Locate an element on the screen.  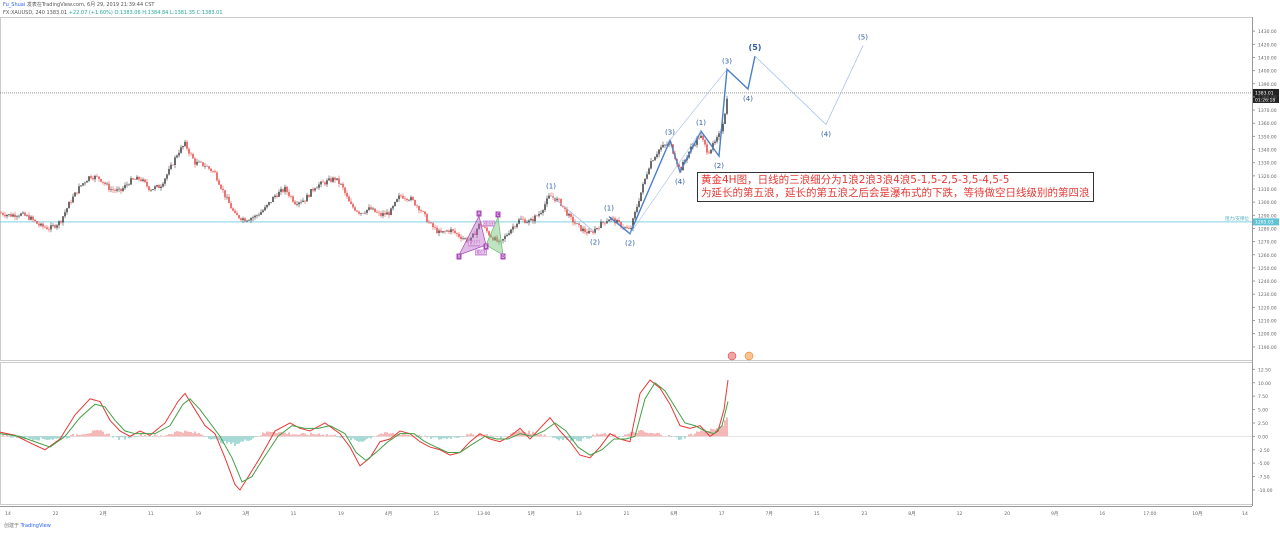
harmonic-label: C is located at coordinates (498, 214).